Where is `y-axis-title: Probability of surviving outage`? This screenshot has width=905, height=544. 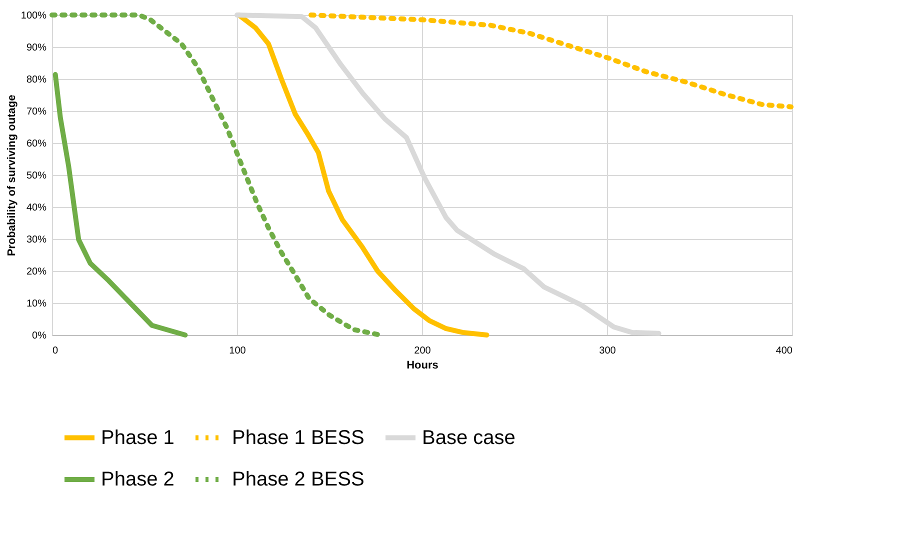 y-axis-title: Probability of surviving outage is located at coordinates (12, 175).